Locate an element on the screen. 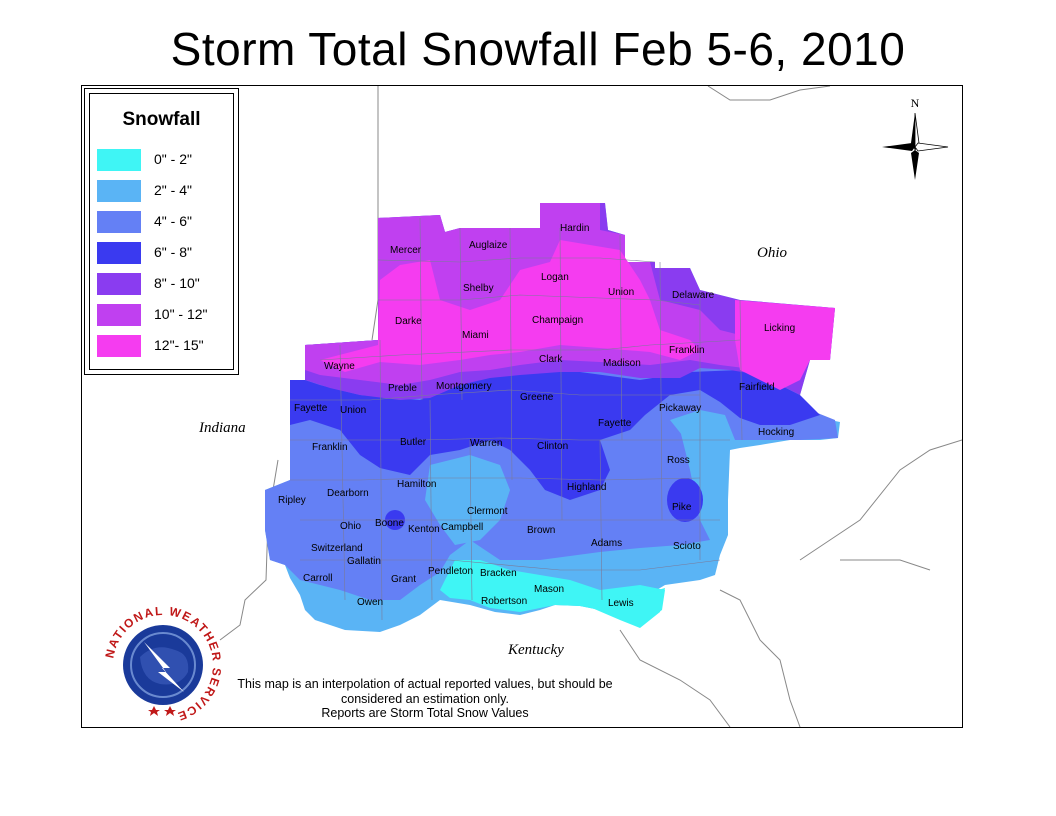 The width and height of the screenshot is (1056, 816). county-label: Gallatin is located at coordinates (364, 561).